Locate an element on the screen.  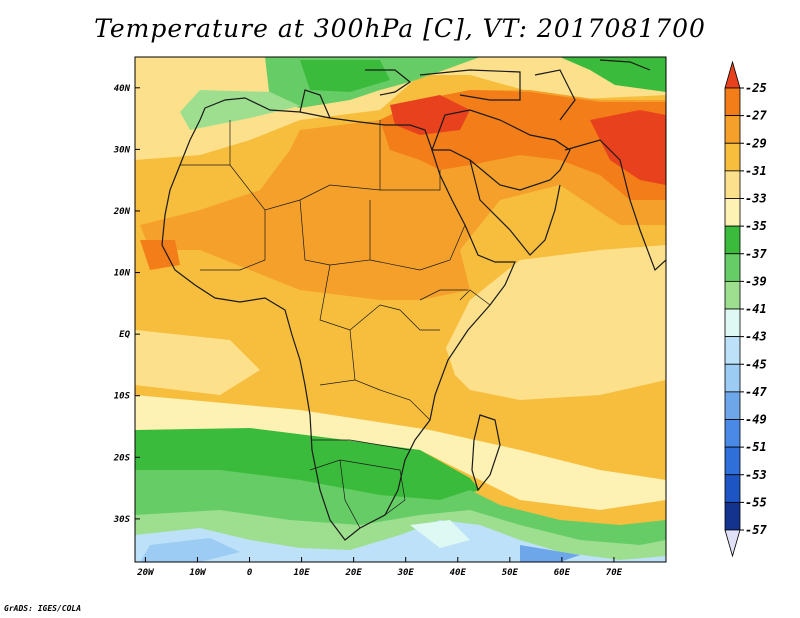
longitude-axis: 20W 10W 0 10E 20E 30E 40E 50E 60E 70E is located at coordinates (379, 567).